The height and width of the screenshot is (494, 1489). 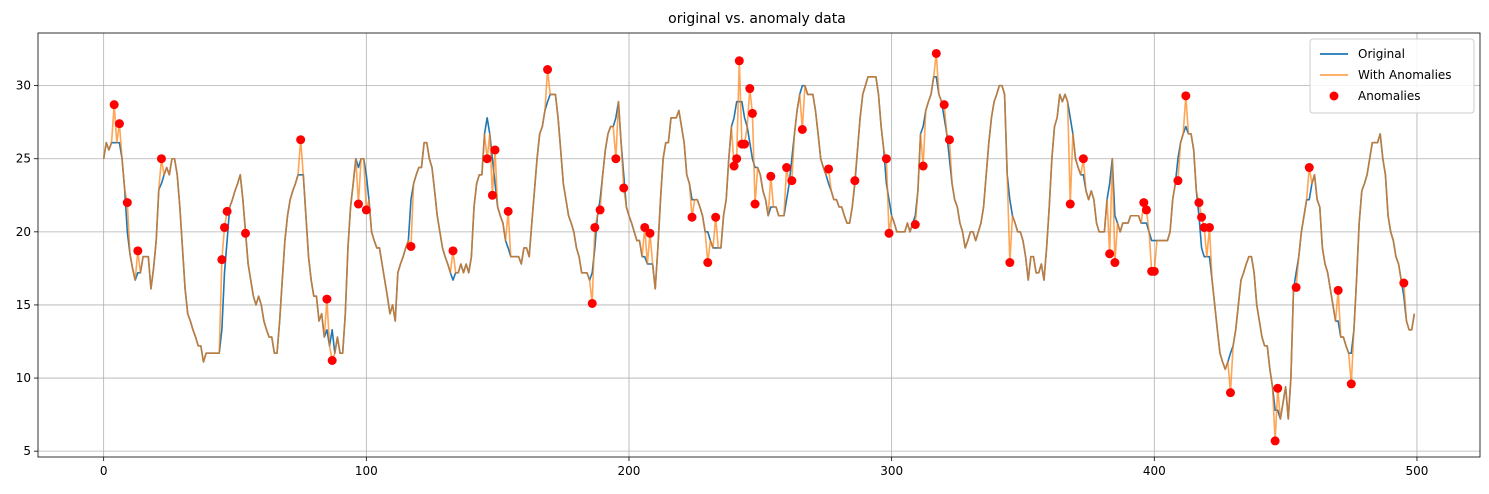 I want to click on legend-label-with-anomalies: With Anomalies, so click(x=1405, y=75).